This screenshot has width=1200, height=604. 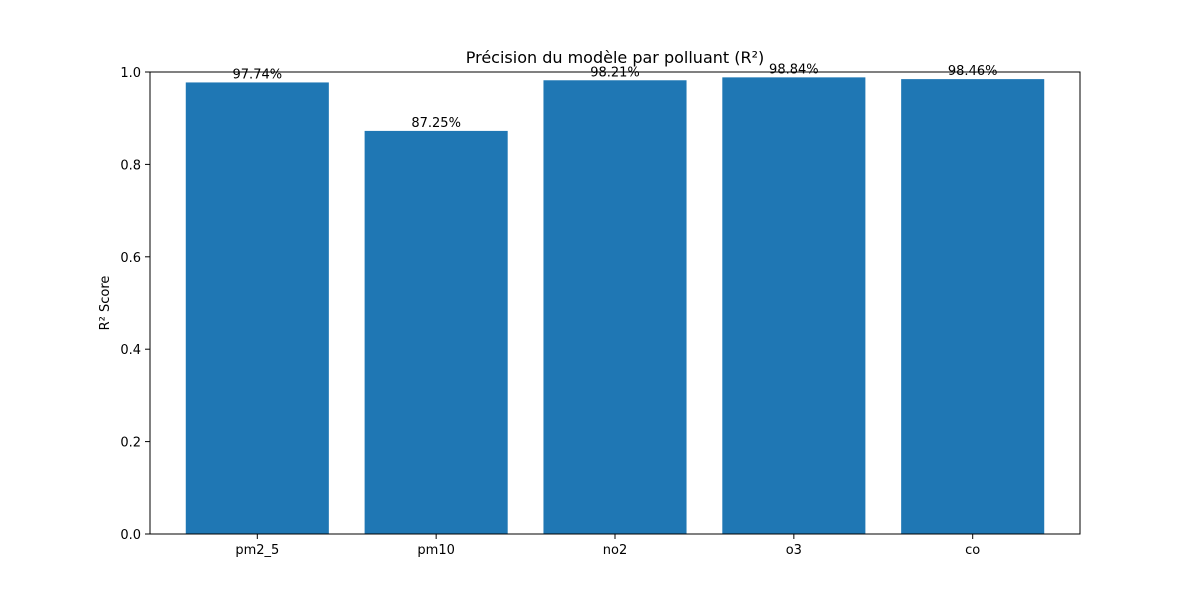 What do you see at coordinates (615, 96) in the screenshot?
I see `data-labels-group: 97.74%87.25%98.21% 98.84% 98.46%` at bounding box center [615, 96].